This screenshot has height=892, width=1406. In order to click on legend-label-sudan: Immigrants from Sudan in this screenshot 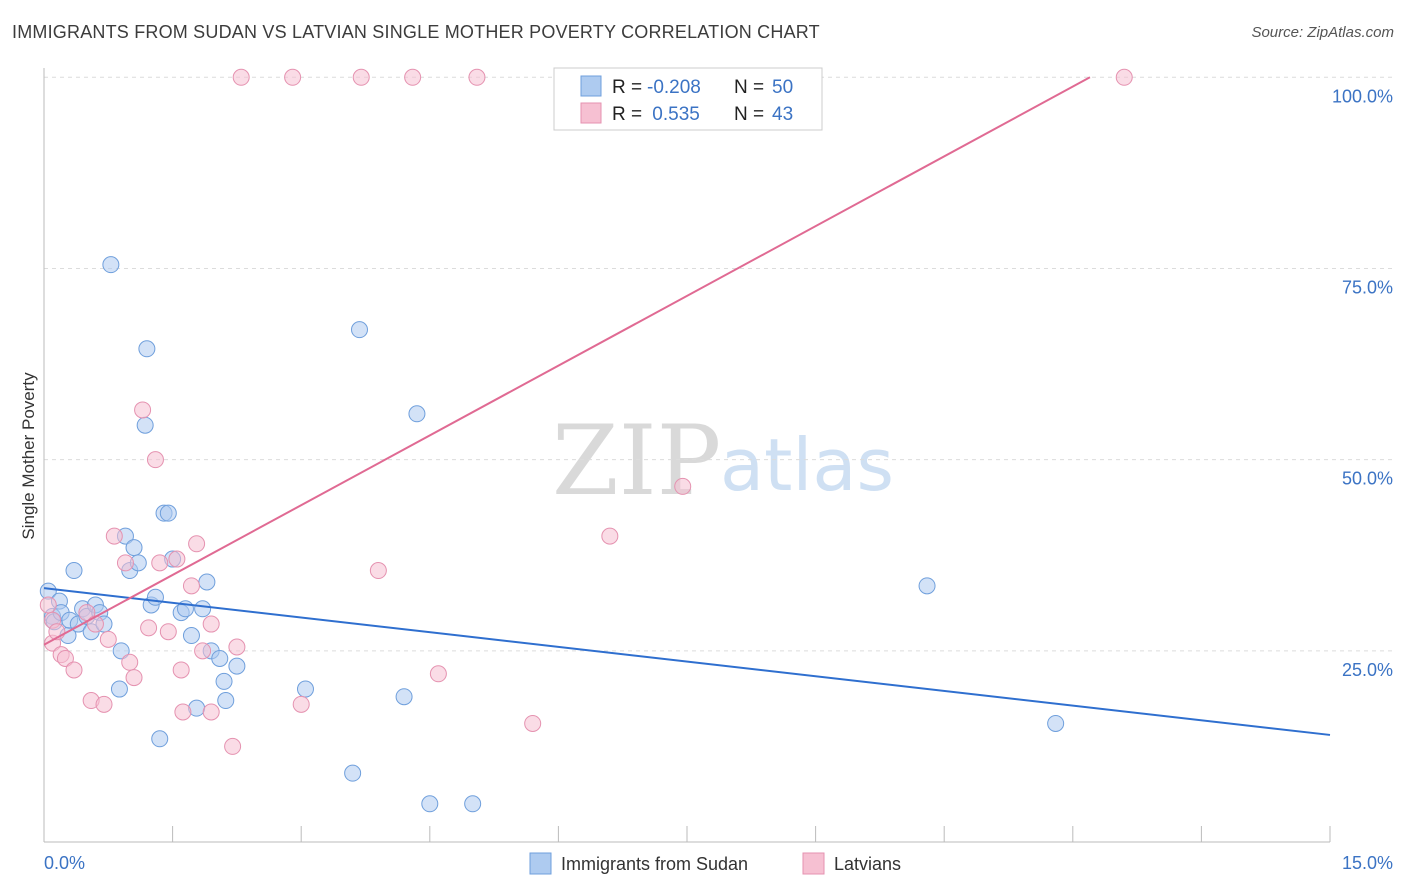, I will do `click(654, 864)`.